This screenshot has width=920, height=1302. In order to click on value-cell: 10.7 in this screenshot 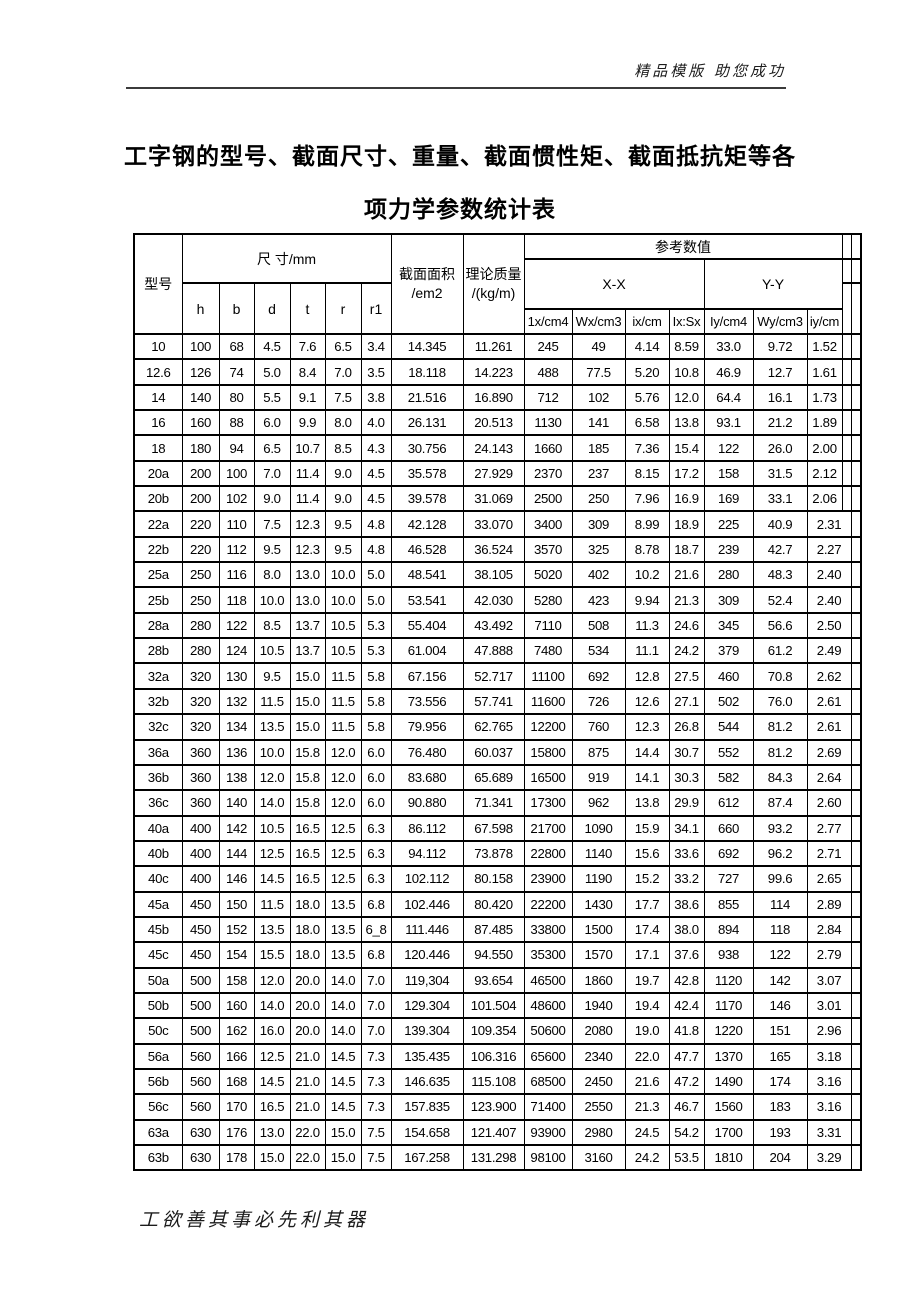, I will do `click(307, 448)`.